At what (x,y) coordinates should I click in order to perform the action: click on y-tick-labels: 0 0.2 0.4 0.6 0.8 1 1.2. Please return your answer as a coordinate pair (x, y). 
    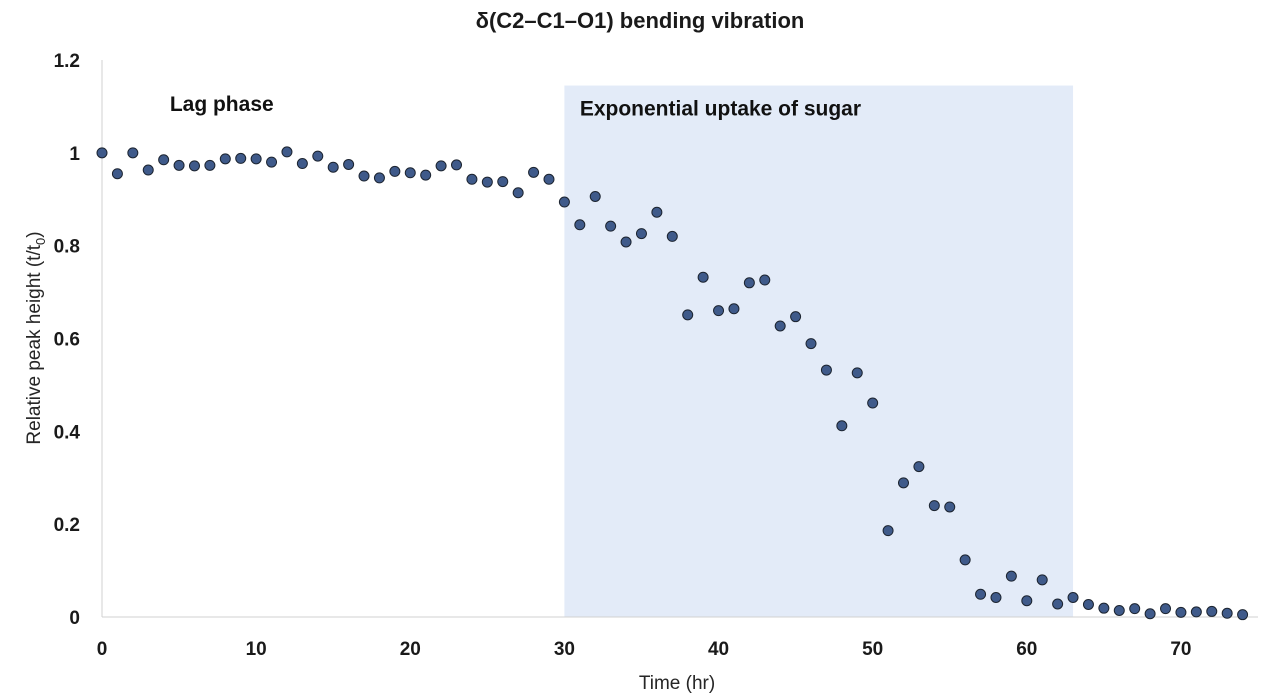
    Looking at the image, I should click on (67, 340).